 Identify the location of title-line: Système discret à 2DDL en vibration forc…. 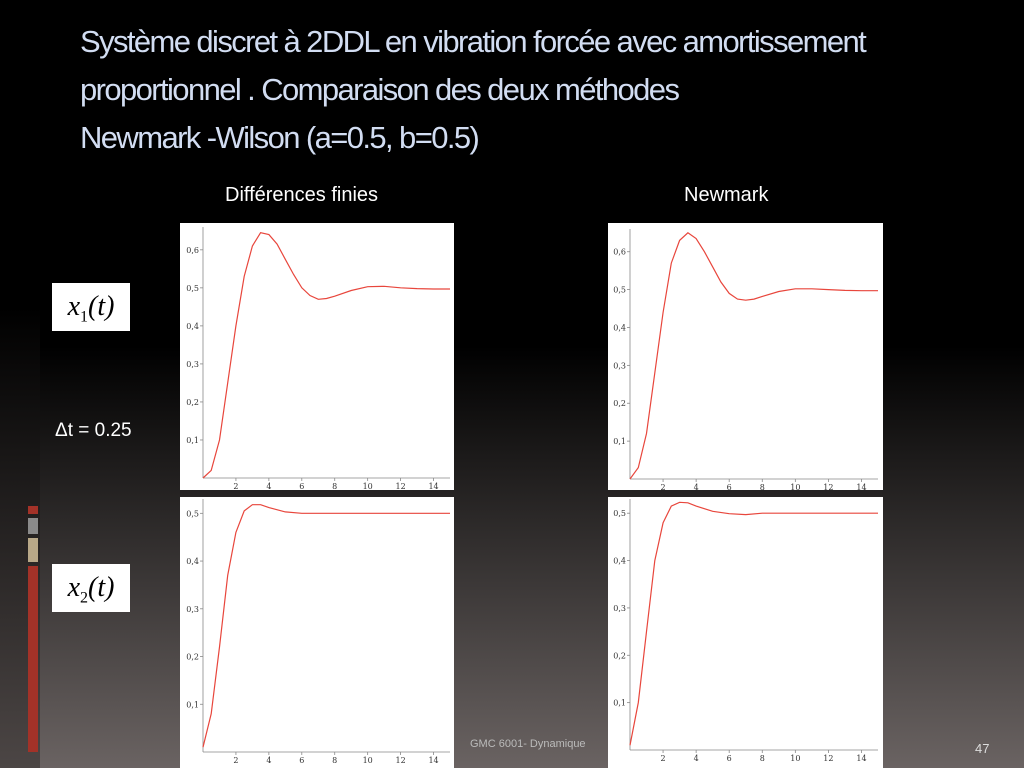
(473, 41).